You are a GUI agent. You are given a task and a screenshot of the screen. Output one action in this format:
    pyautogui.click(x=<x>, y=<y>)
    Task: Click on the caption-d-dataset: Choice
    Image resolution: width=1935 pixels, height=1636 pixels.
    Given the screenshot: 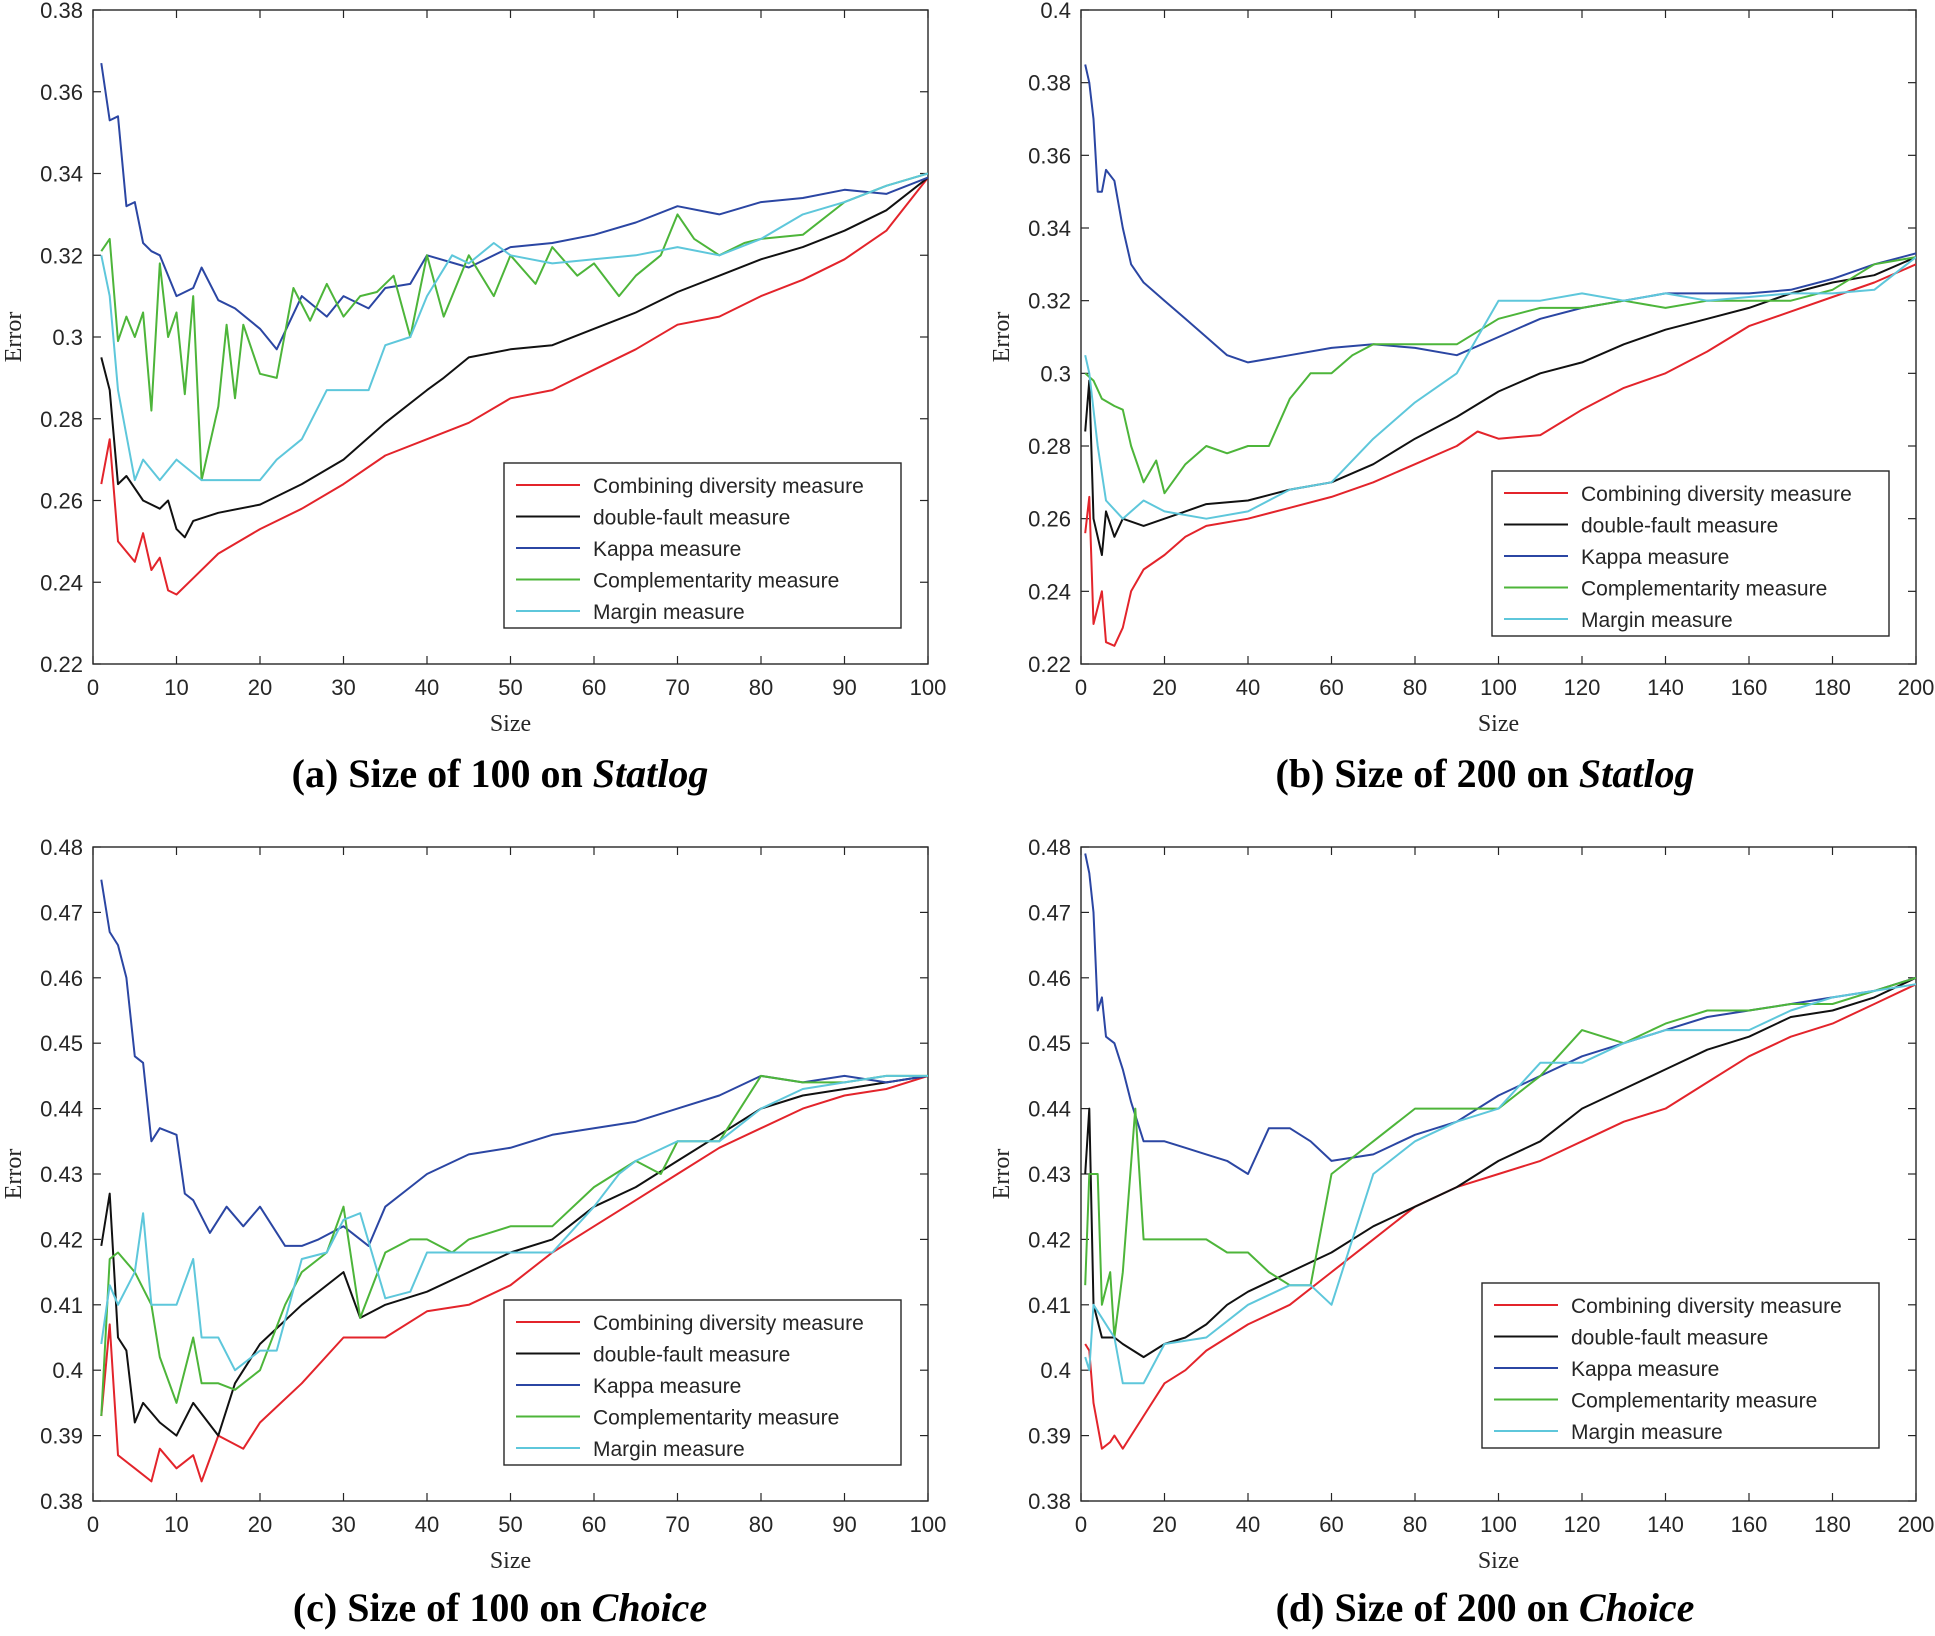 What is the action you would take?
    pyautogui.click(x=1636, y=1607)
    